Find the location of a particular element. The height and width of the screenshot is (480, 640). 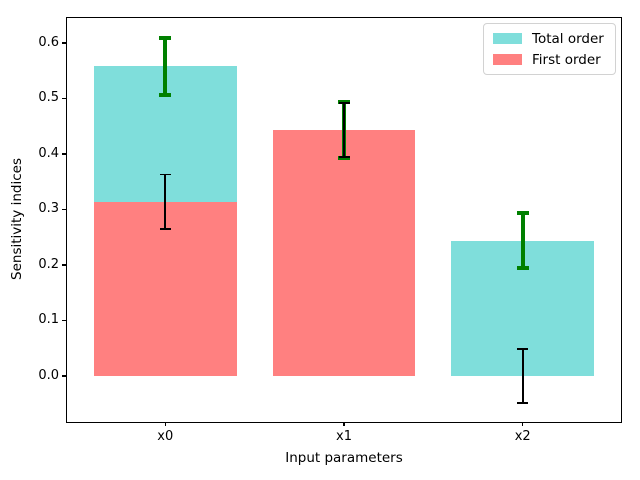

y-tick-label: 0.6 is located at coordinates (48, 42).